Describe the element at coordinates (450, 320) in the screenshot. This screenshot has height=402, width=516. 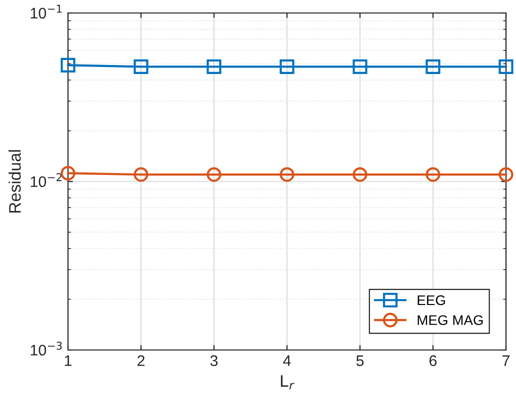
I see `legend-label: MEG MAG` at that location.